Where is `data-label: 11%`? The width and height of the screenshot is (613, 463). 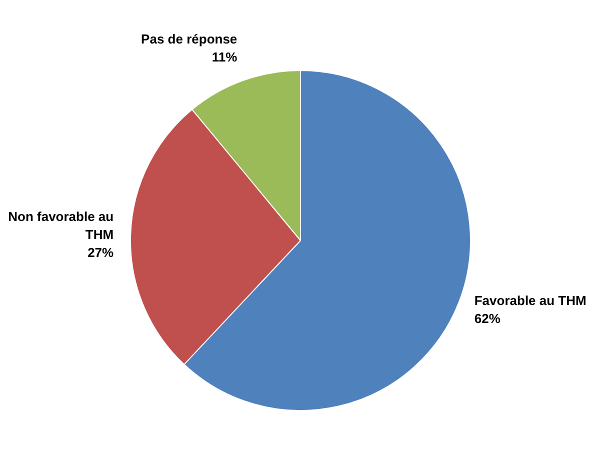
data-label: 11% is located at coordinates (225, 57).